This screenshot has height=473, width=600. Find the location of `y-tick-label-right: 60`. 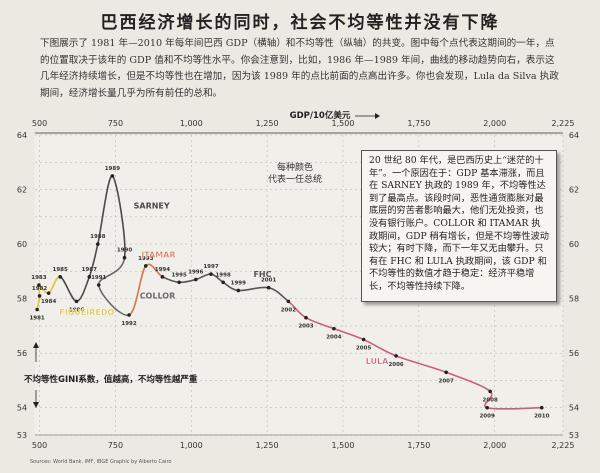

y-tick-label-right: 60 is located at coordinates (574, 244).